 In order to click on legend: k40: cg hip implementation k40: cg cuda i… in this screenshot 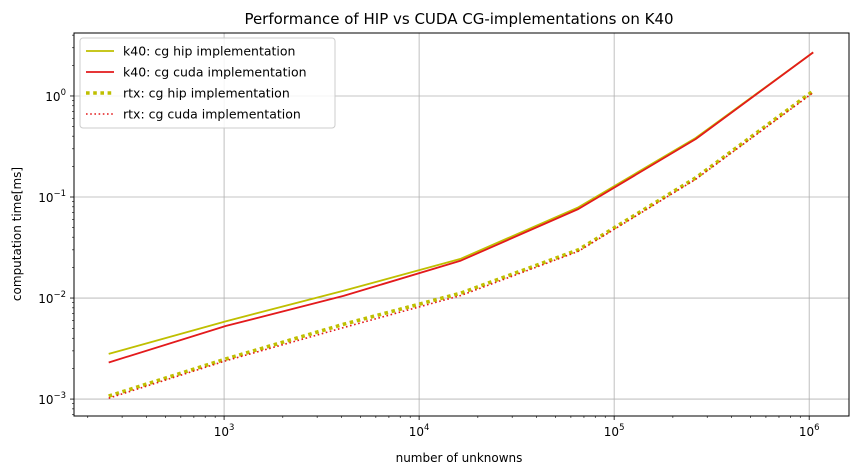, I will do `click(207, 83)`.